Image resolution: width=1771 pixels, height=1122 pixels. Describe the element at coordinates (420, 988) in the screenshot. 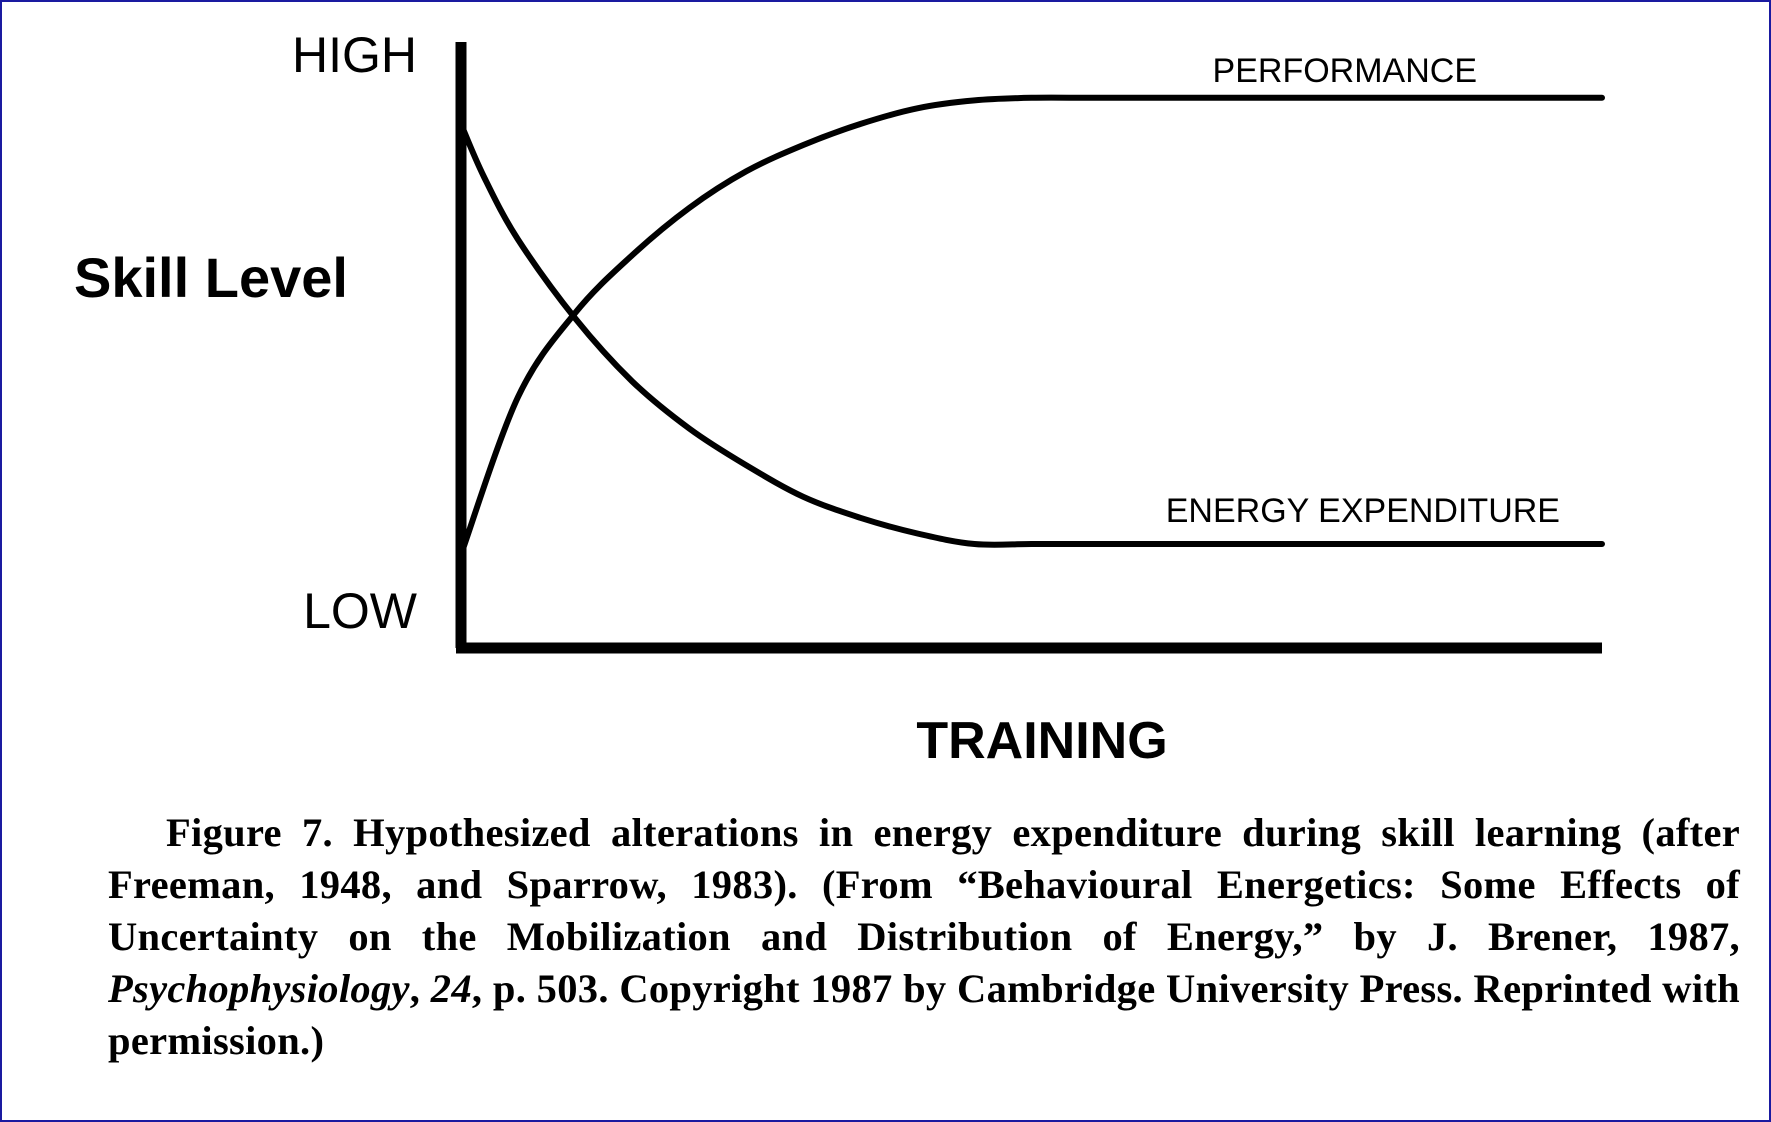

I see `caption-text-2: ,` at that location.